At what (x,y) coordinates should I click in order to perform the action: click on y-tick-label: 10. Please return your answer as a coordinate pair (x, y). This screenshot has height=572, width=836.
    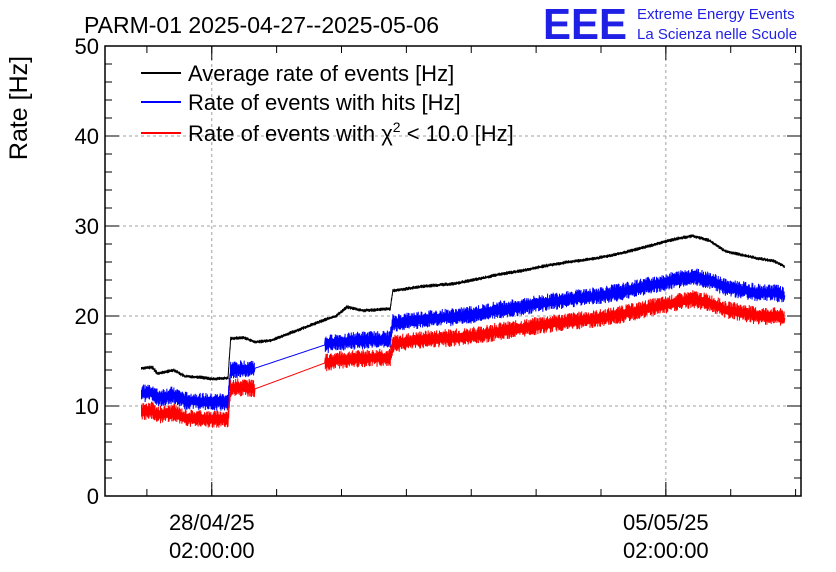
    Looking at the image, I should click on (87, 406).